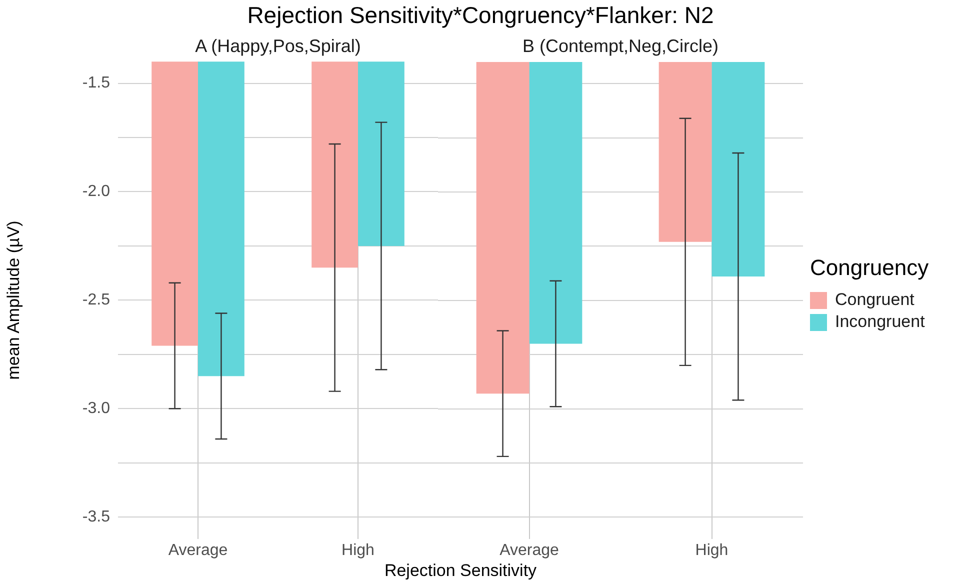  Describe the element at coordinates (278, 46) in the screenshot. I see `chart-subtitle: A (Happy,Pos,Spiral)` at that location.